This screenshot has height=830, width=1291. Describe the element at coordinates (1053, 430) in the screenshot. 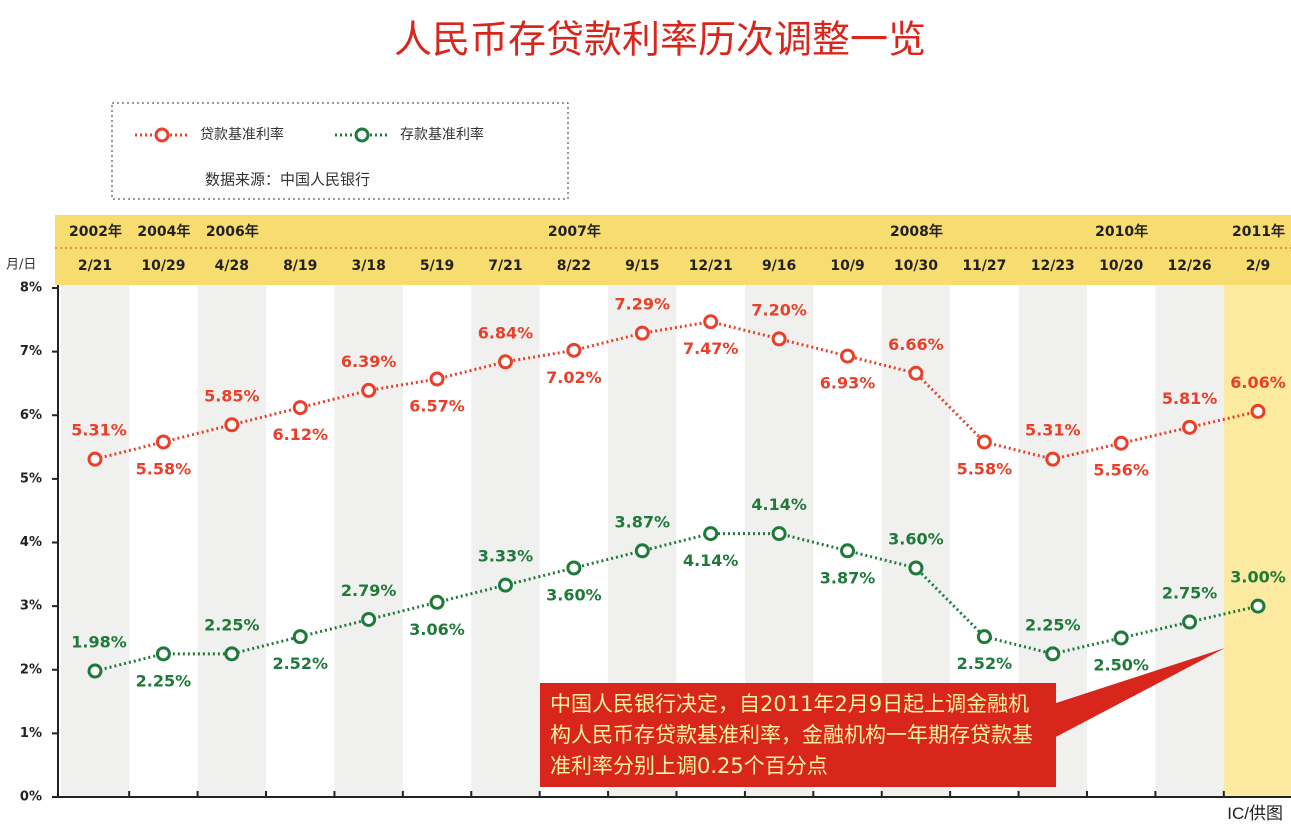

I see `data-label: 5.31%` at that location.